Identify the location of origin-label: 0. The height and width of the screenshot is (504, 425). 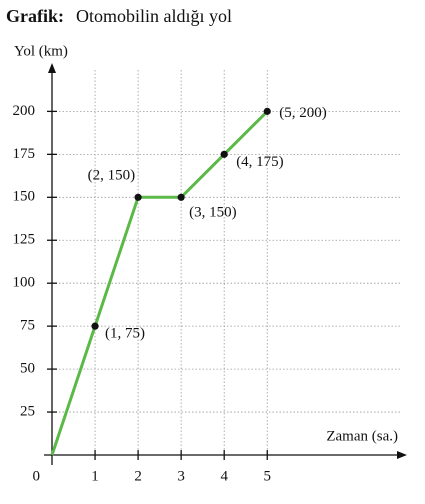
(37, 476).